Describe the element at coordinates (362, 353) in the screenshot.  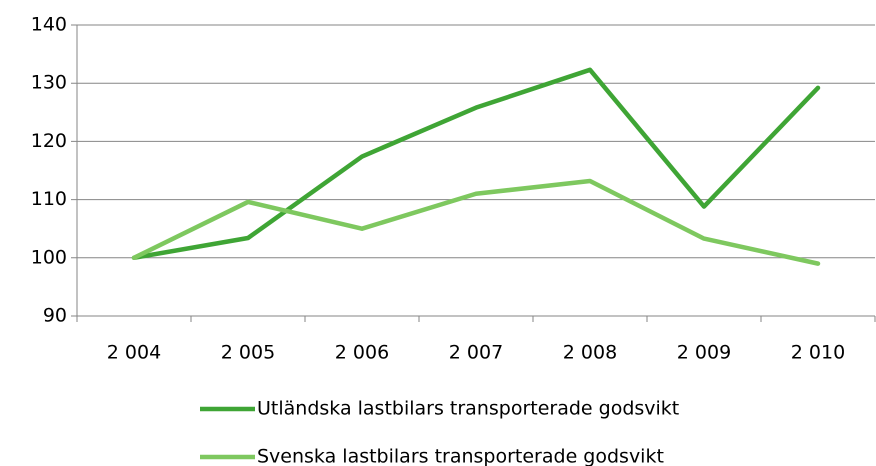
I see `x-tick-label: 2 006` at that location.